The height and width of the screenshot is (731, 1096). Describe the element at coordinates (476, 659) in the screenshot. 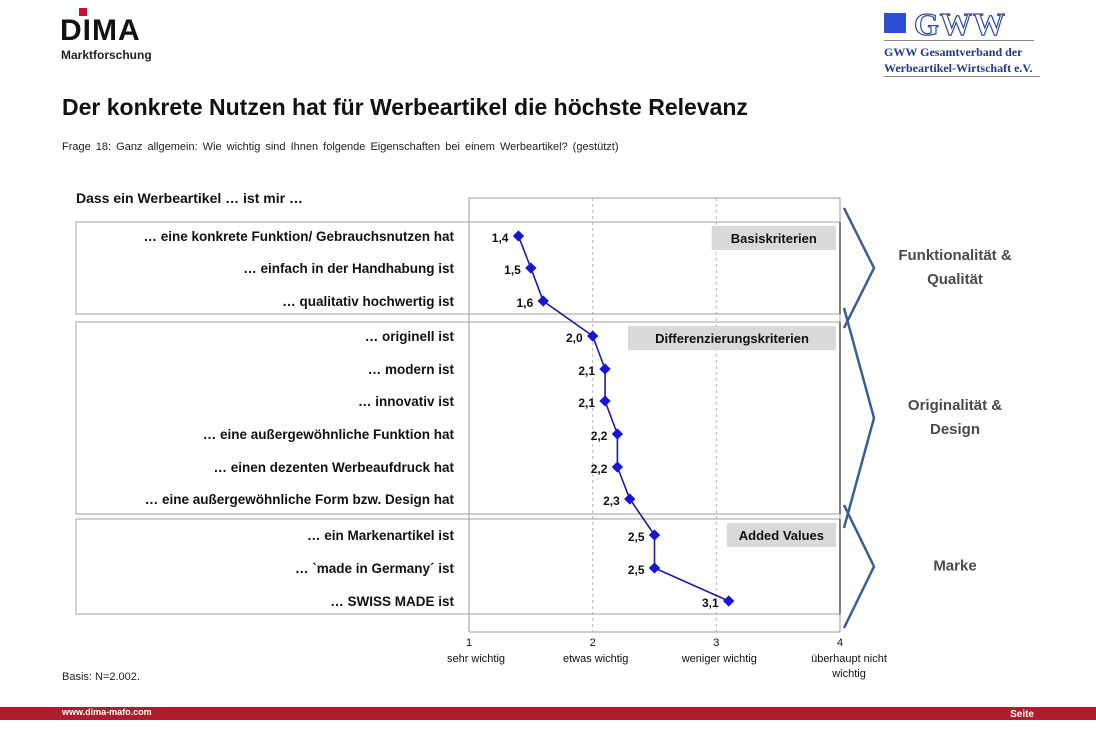

I see `x-tick-label: sehr wichtig` at that location.